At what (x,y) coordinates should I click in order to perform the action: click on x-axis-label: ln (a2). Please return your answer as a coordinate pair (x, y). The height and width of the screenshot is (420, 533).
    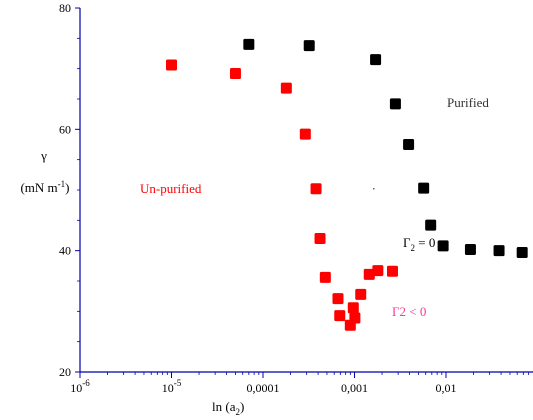
    Looking at the image, I should click on (228, 408).